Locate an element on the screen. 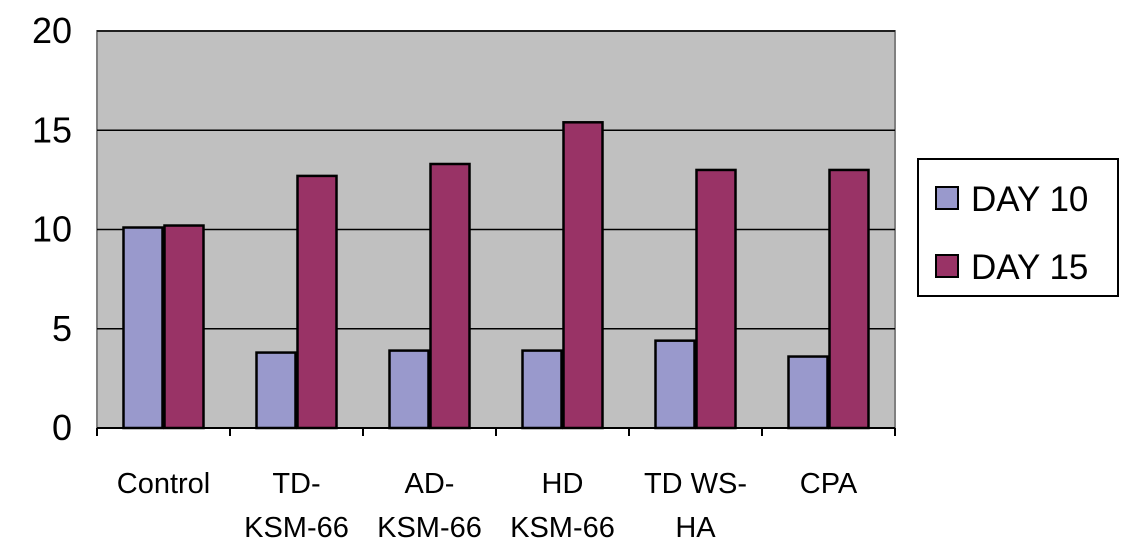 This screenshot has height=550, width=1125. y-tick-labels: 0 5 10 15 20 is located at coordinates (52, 229).